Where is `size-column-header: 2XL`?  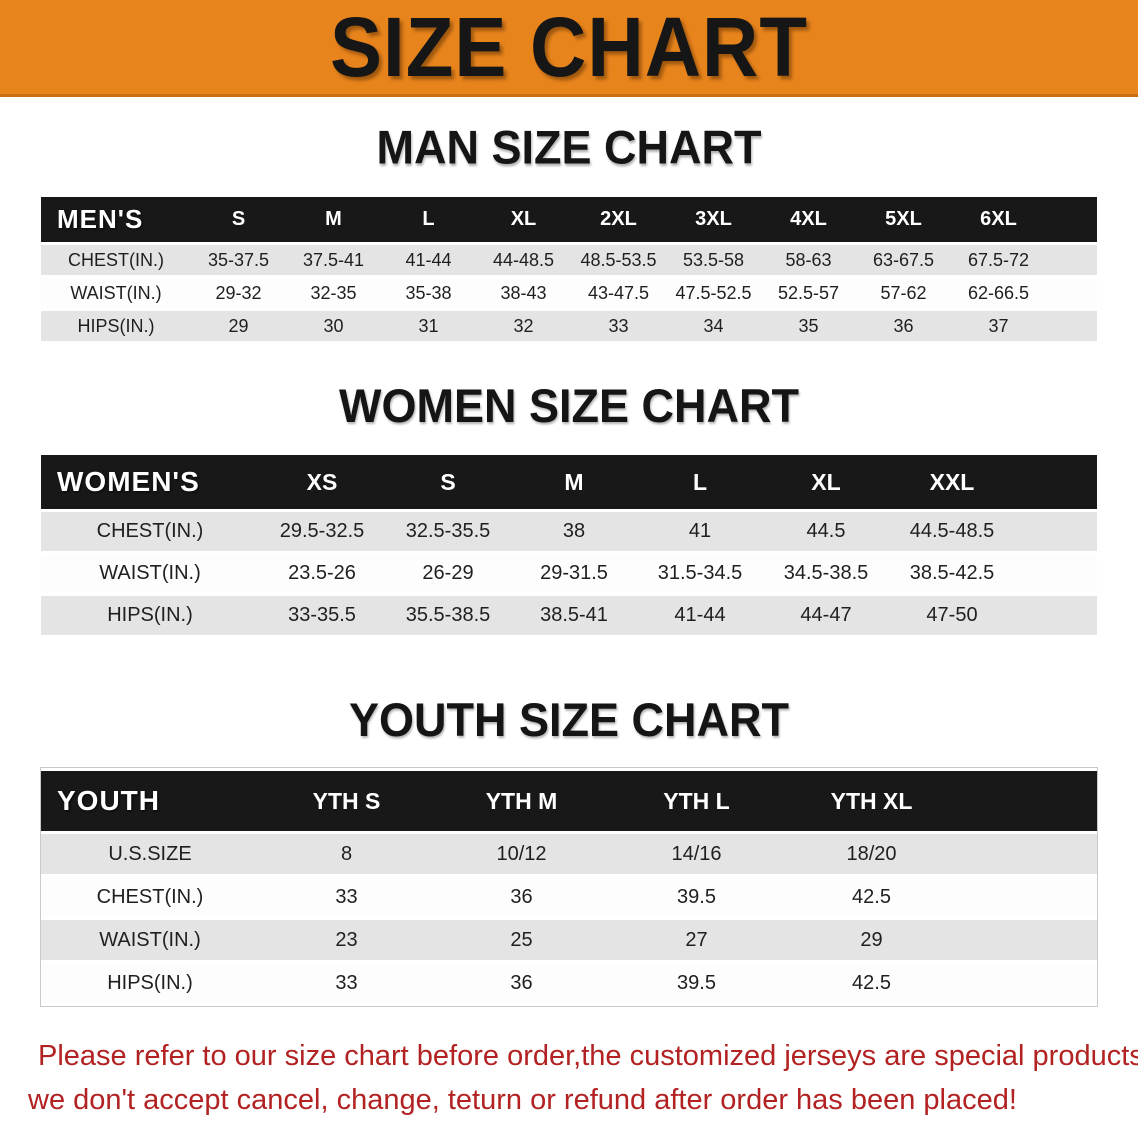 size-column-header: 2XL is located at coordinates (618, 219).